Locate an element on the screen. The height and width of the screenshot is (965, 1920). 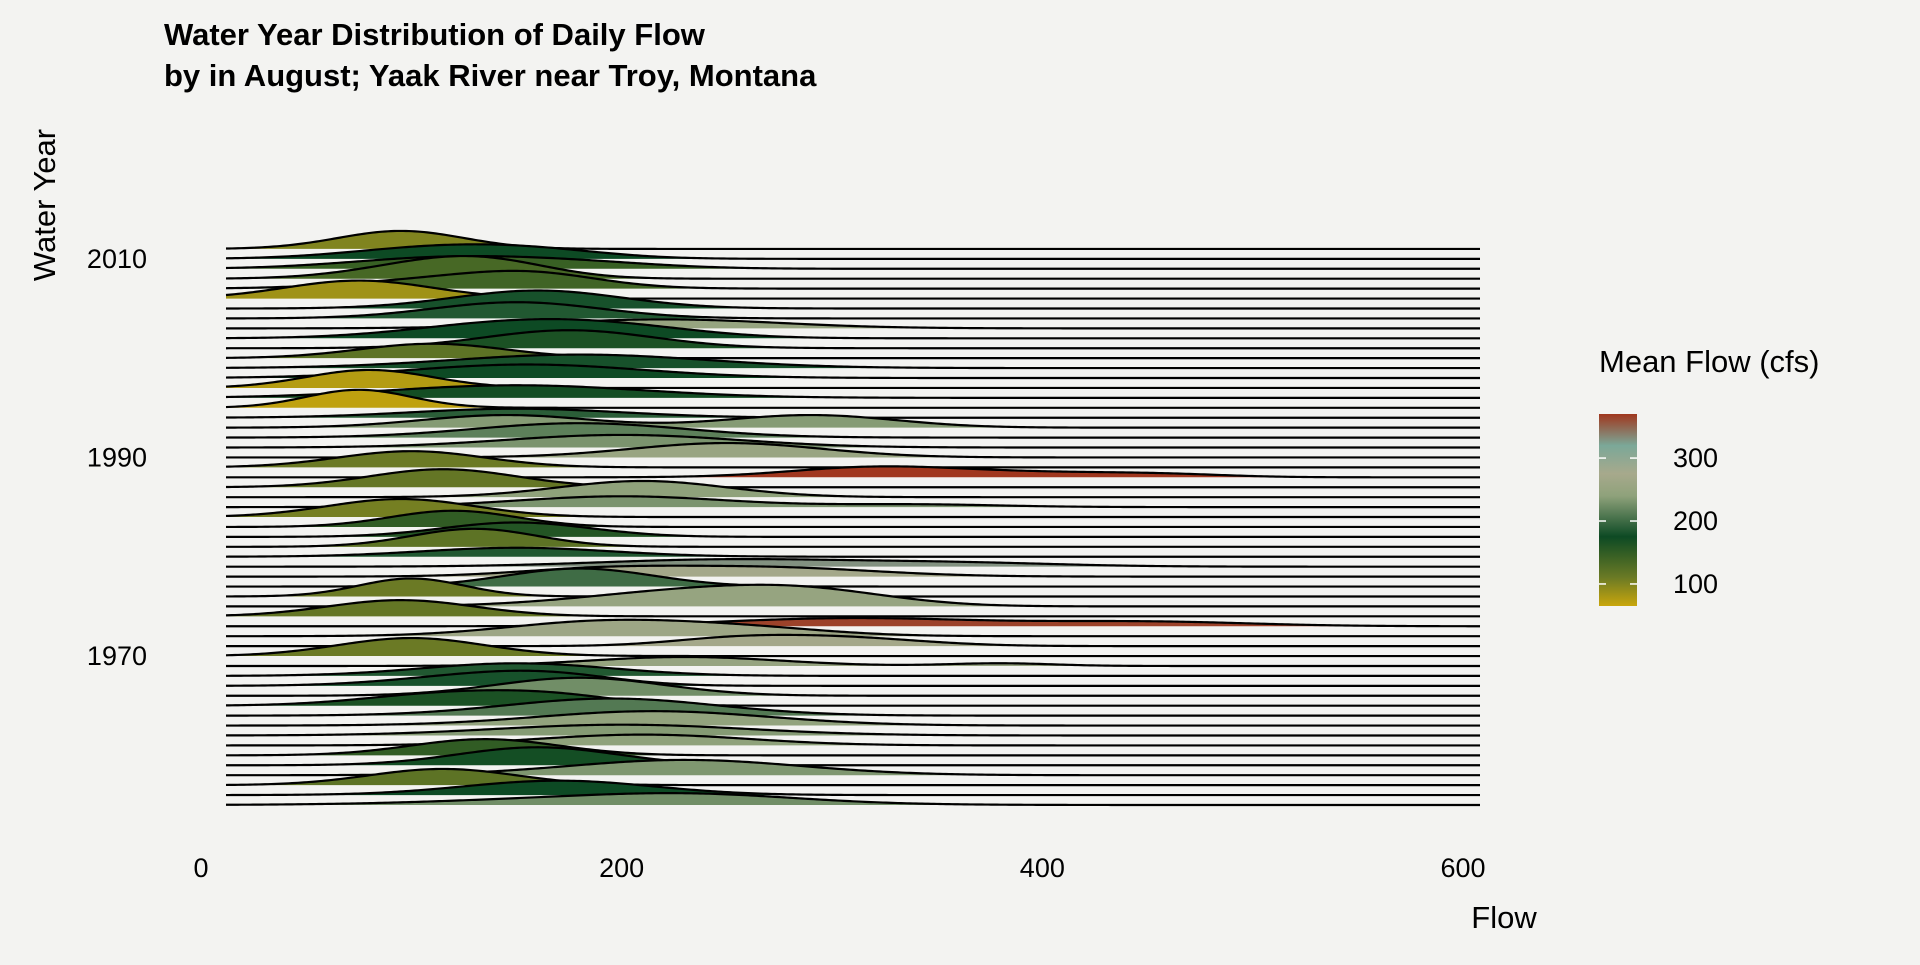
ridge-fill-1995 is located at coordinates (853, 398).